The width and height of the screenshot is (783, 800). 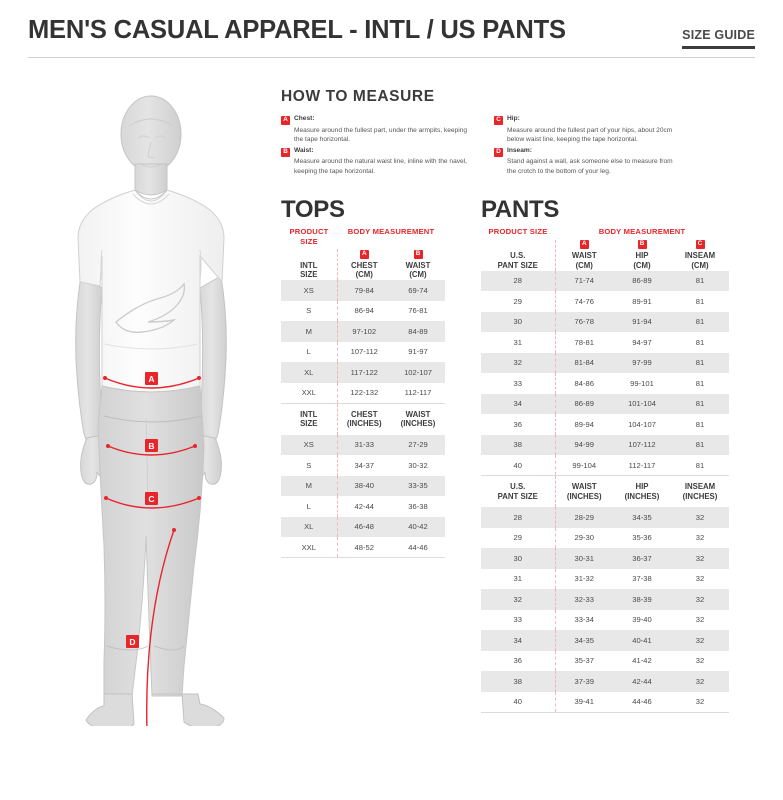 What do you see at coordinates (584, 538) in the screenshot?
I see `cell-value: 29-30` at bounding box center [584, 538].